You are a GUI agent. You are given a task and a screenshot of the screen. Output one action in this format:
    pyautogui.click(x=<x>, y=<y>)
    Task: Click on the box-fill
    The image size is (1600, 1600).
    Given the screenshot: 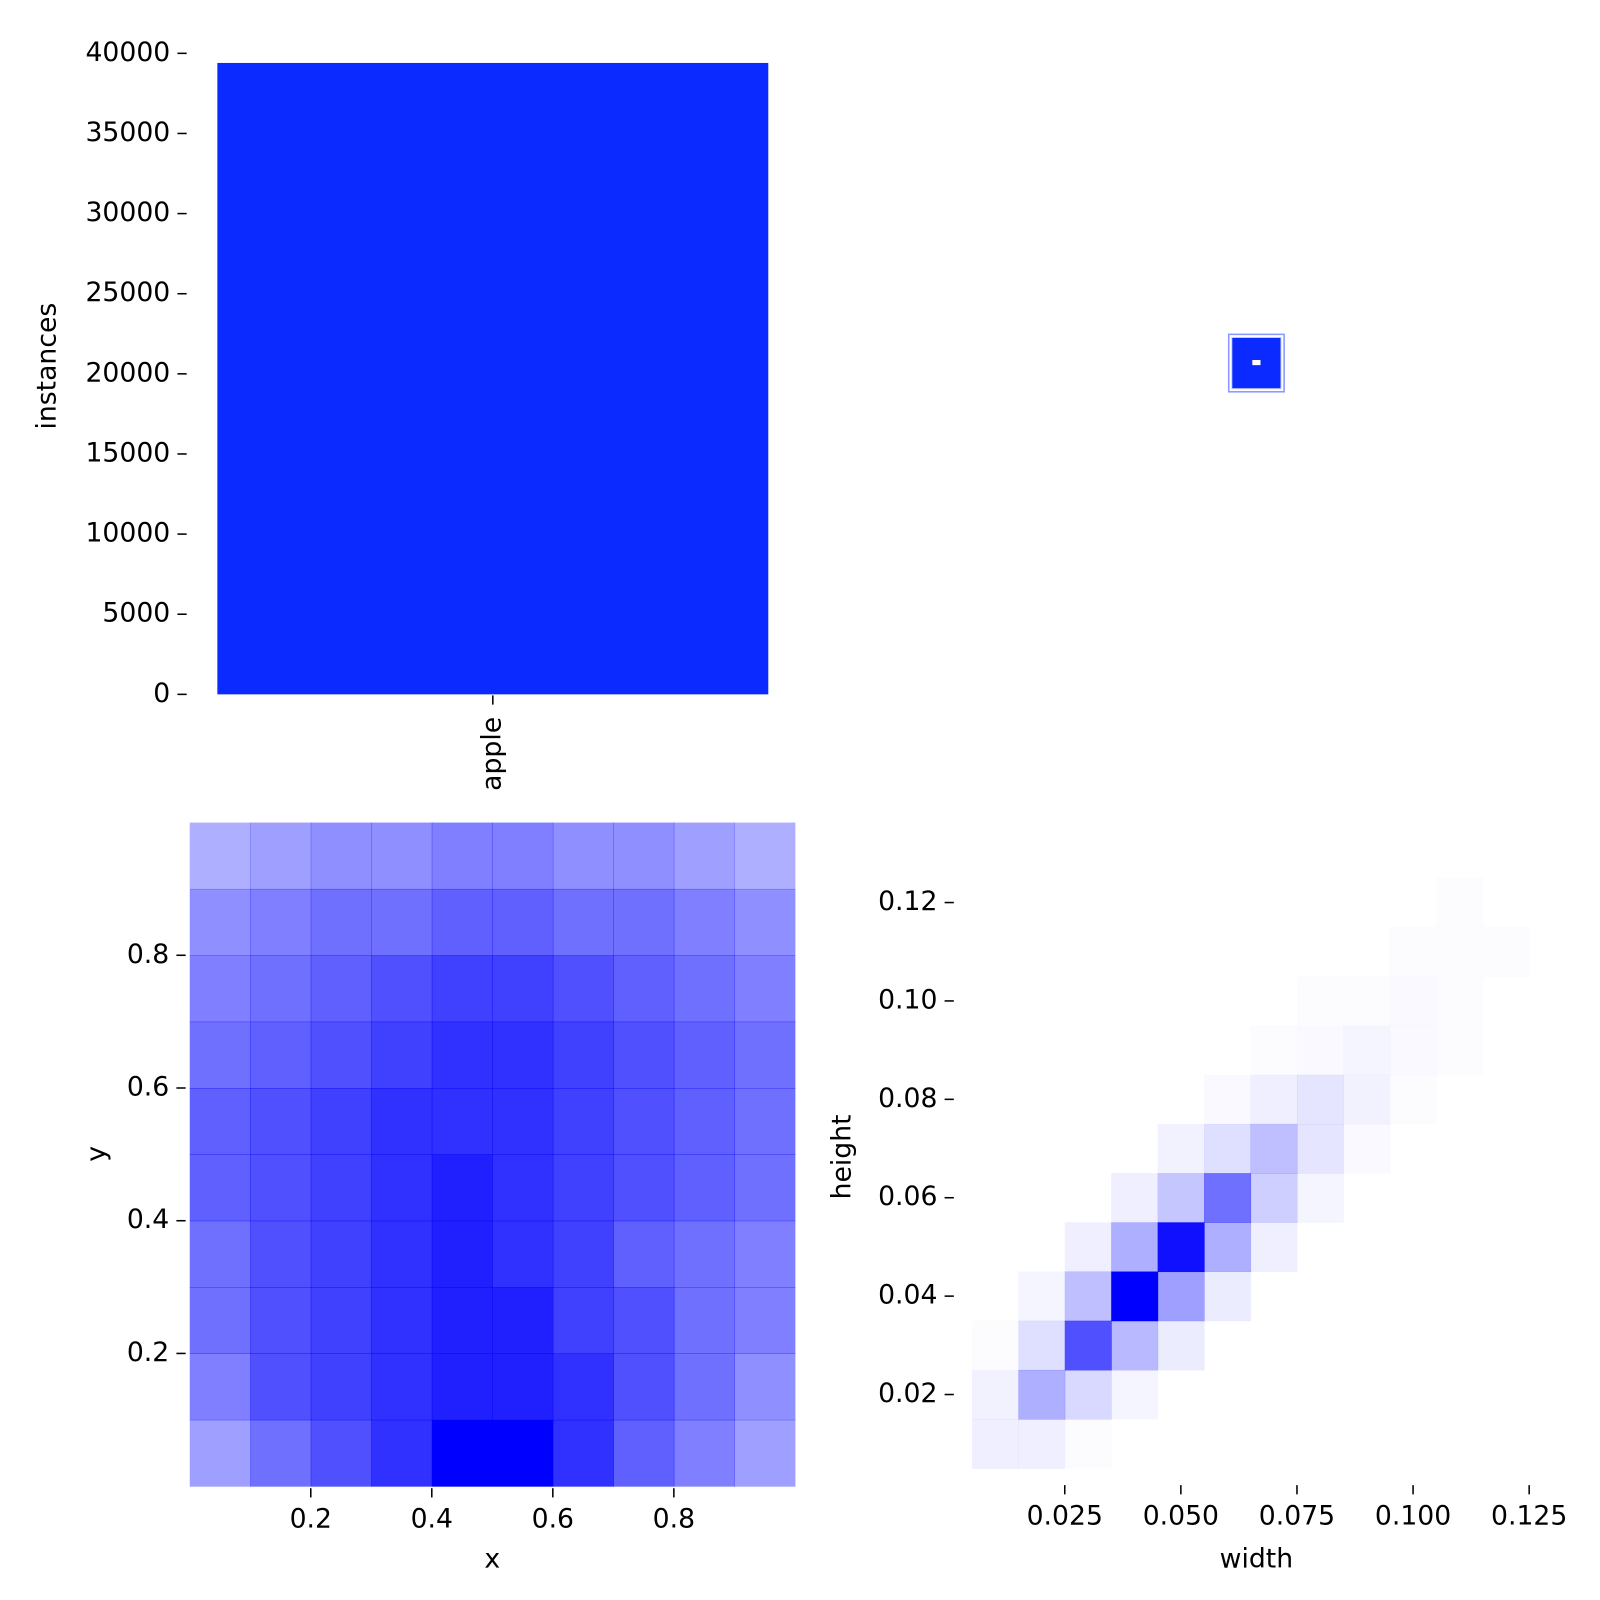 What is the action you would take?
    pyautogui.click(x=1256, y=363)
    